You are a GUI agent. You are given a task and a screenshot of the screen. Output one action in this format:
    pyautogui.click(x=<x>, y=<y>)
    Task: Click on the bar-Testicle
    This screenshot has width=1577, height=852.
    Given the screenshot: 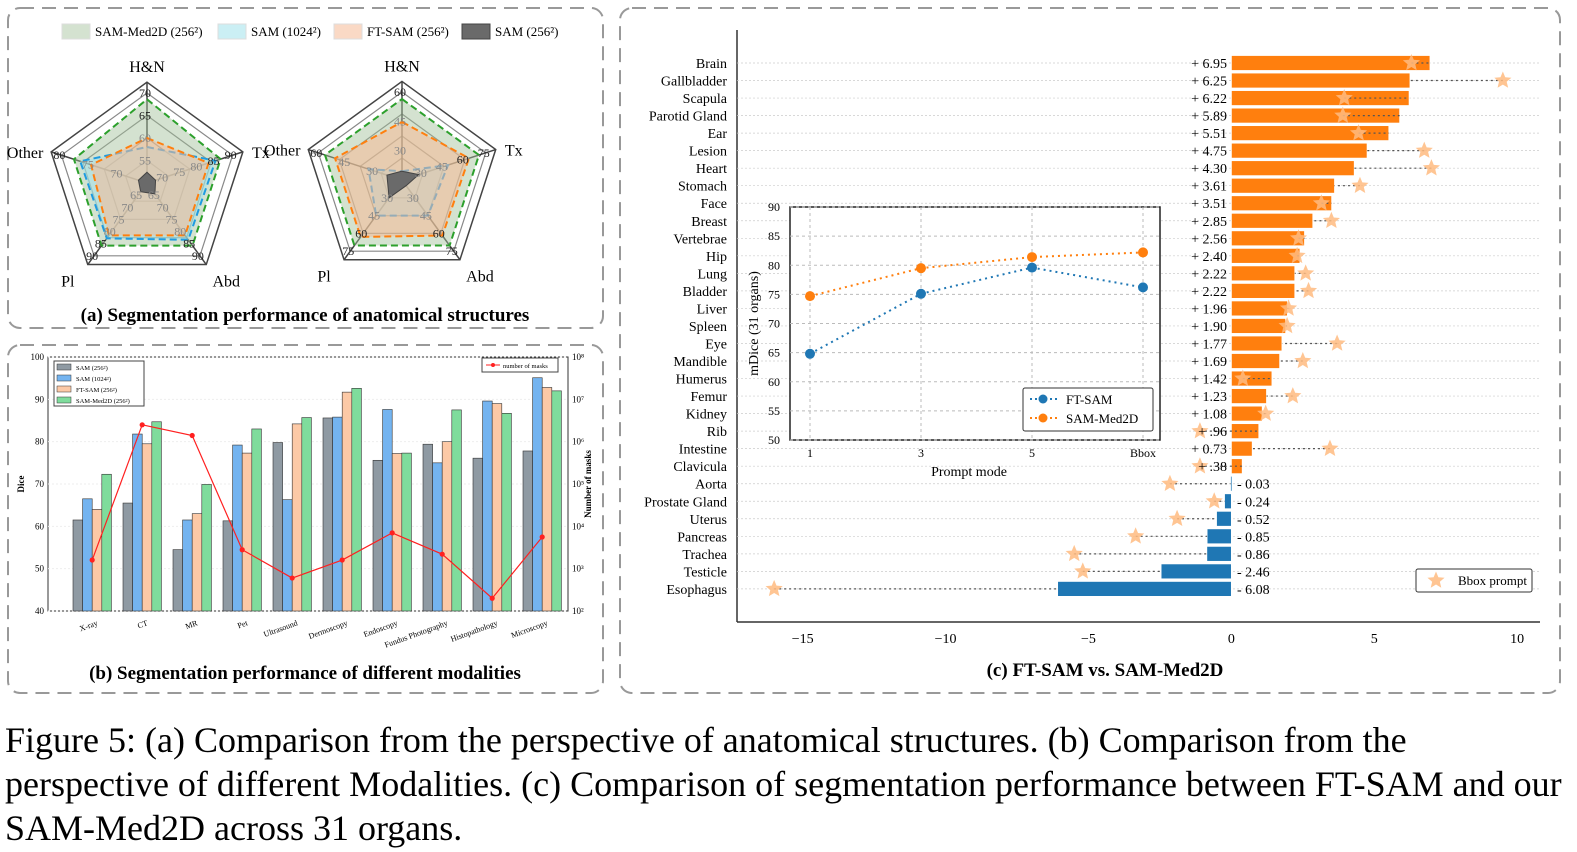 What is the action you would take?
    pyautogui.click(x=1196, y=571)
    